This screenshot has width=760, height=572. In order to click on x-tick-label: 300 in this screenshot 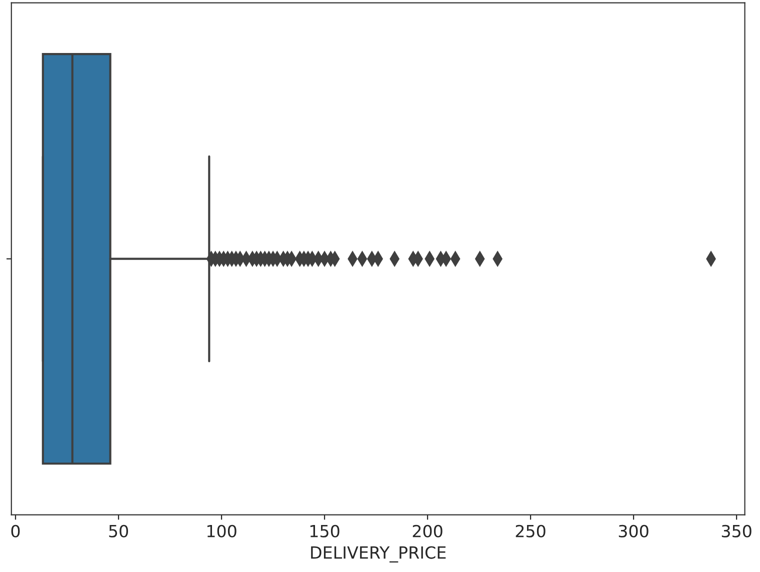, I will do `click(633, 531)`.